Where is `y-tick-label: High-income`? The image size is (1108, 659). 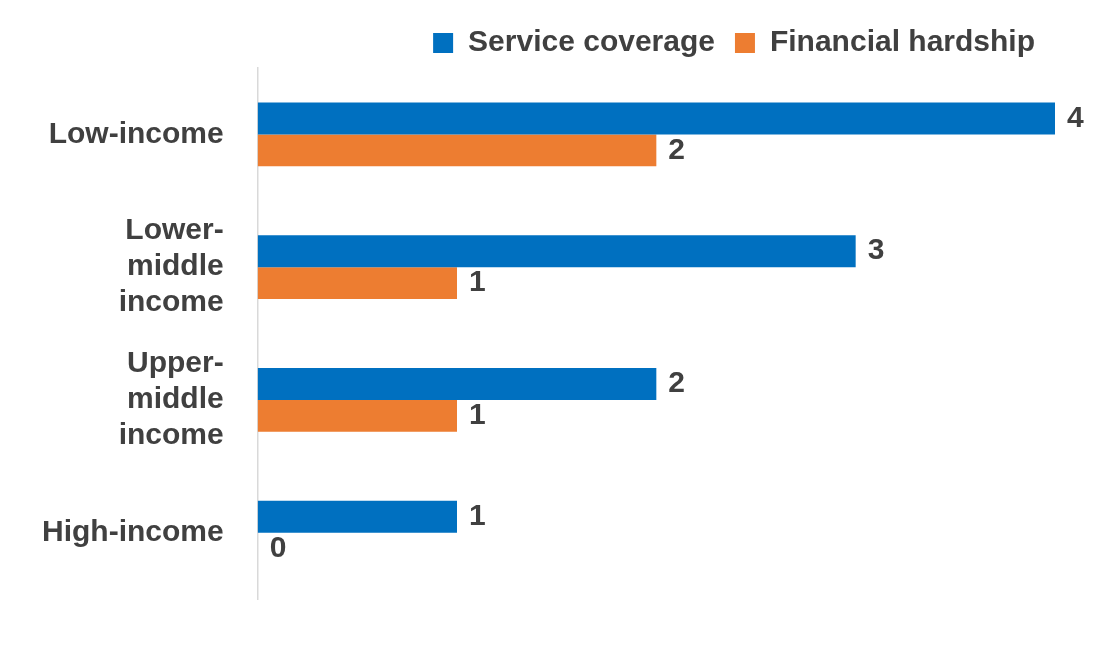
y-tick-label: High-income is located at coordinates (133, 530).